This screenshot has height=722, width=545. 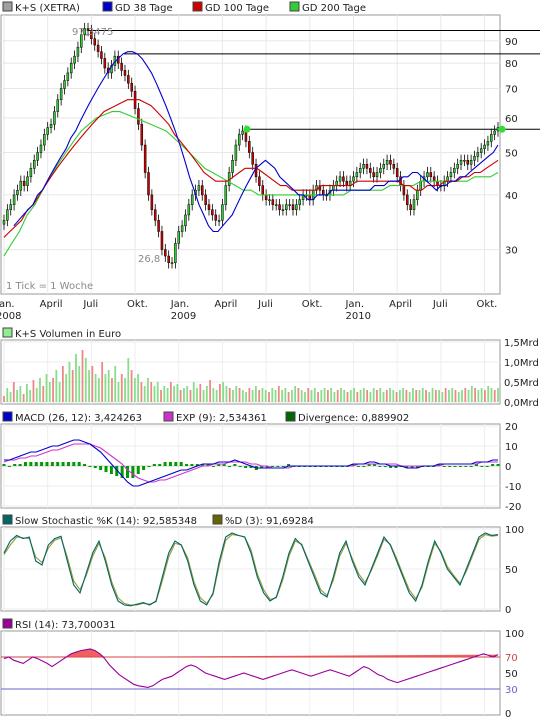 What do you see at coordinates (511, 251) in the screenshot?
I see `price-tick-label: 30` at bounding box center [511, 251].